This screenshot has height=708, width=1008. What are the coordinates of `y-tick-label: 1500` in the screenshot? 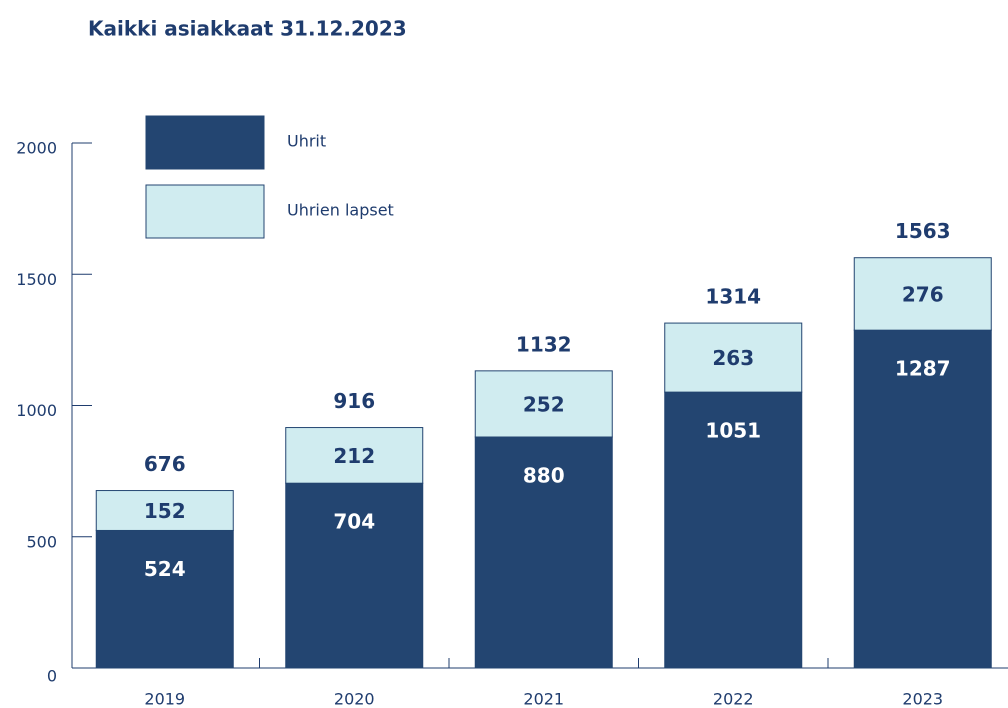 It's located at (36, 279).